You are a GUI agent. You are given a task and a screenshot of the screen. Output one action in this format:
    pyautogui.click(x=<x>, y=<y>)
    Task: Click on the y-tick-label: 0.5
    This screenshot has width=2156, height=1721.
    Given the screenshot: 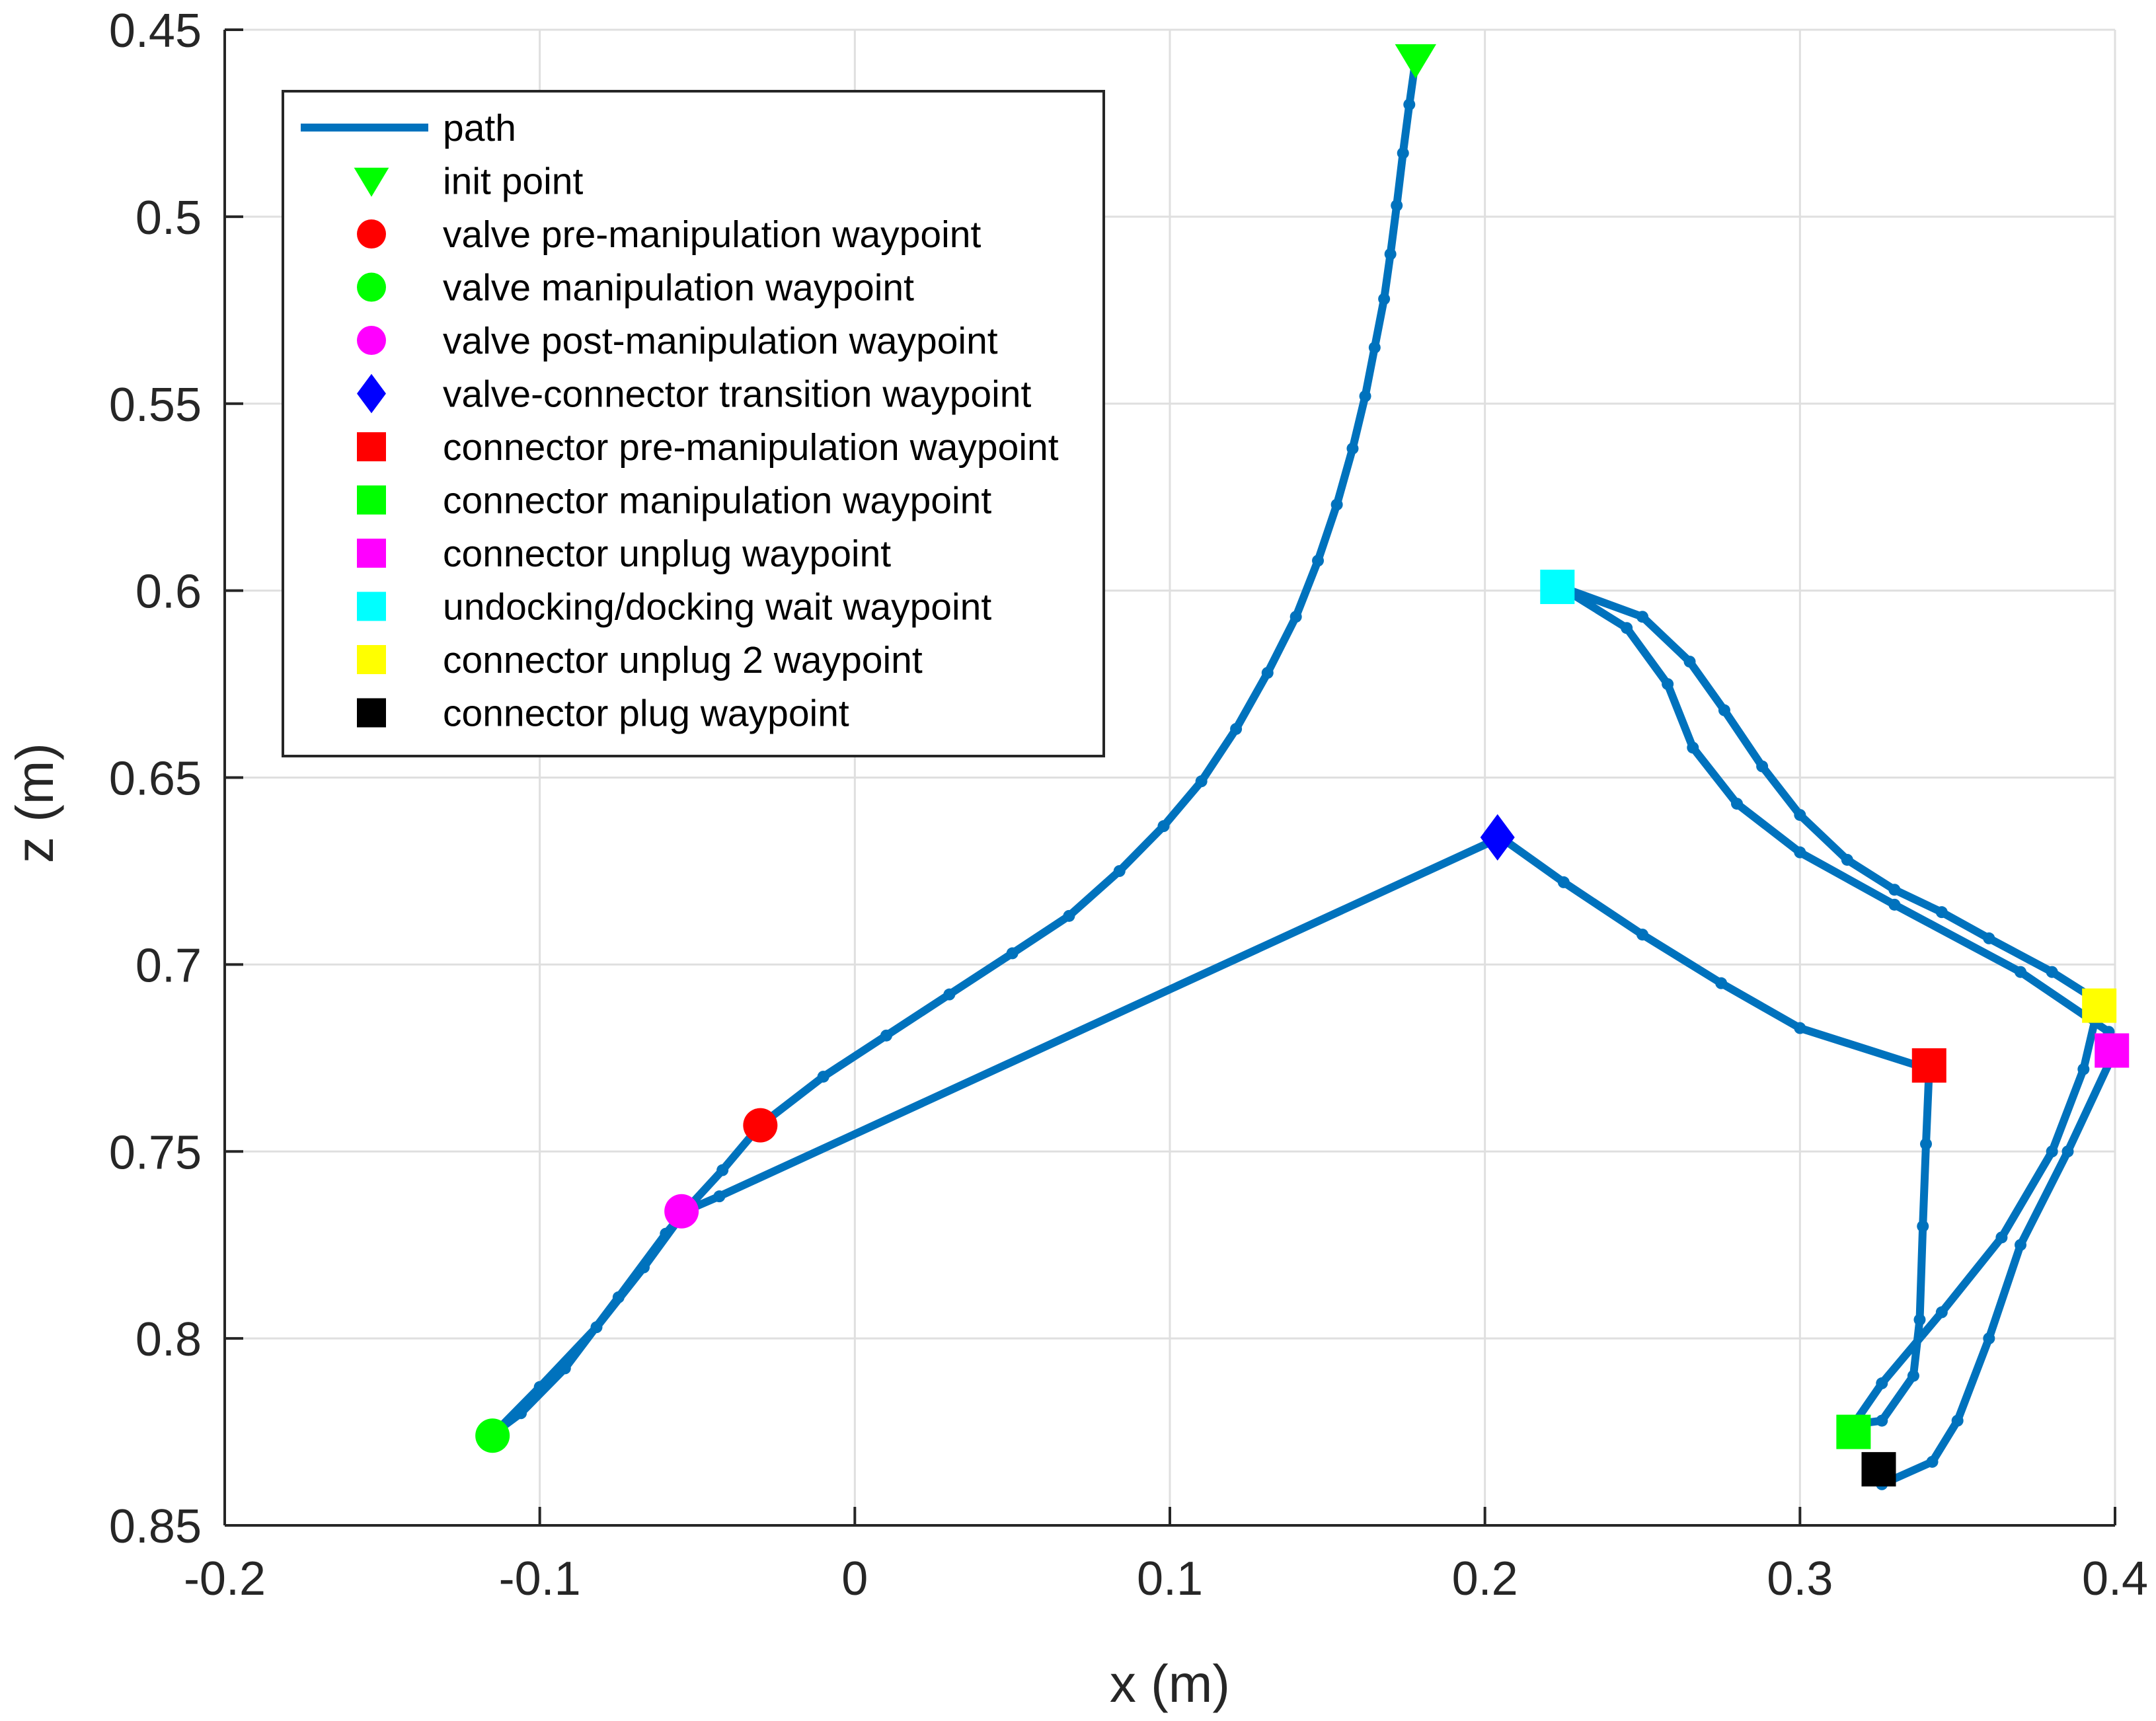 What is the action you would take?
    pyautogui.click(x=168, y=219)
    